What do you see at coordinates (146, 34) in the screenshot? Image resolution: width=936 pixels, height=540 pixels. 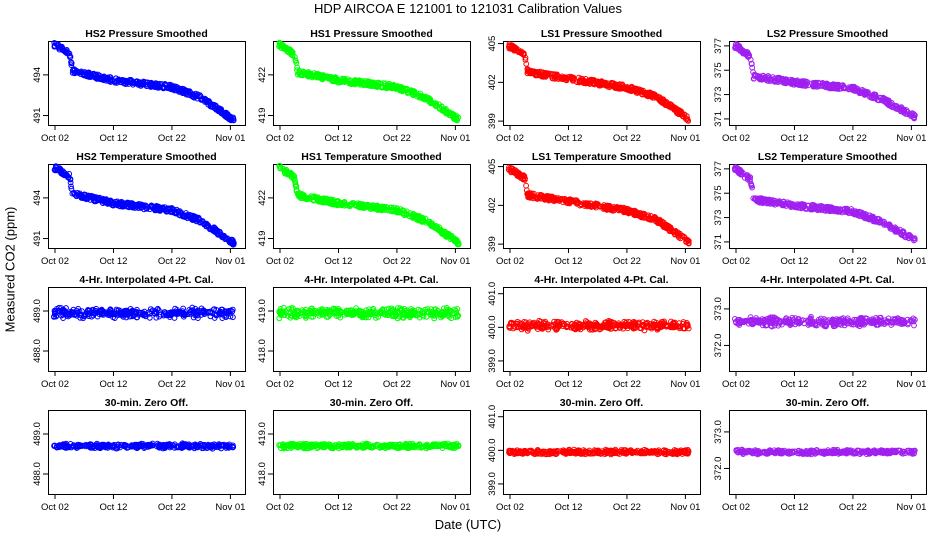 I see `panel-title: HS2 Pressure Smoothed` at bounding box center [146, 34].